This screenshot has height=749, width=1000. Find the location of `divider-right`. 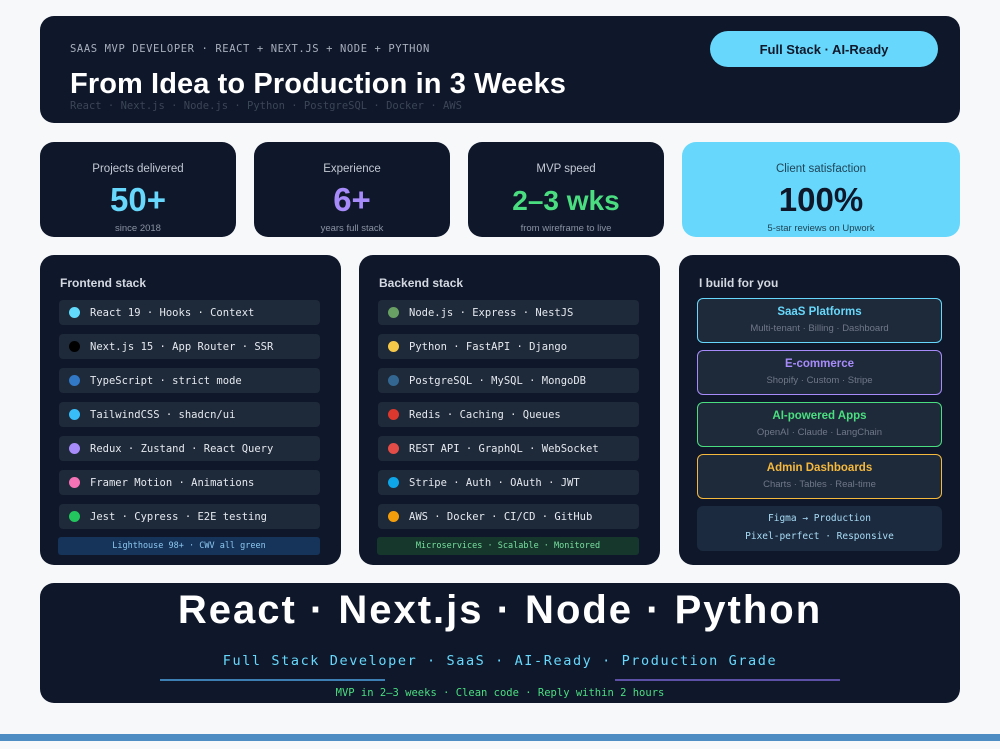

divider-right is located at coordinates (727, 680).